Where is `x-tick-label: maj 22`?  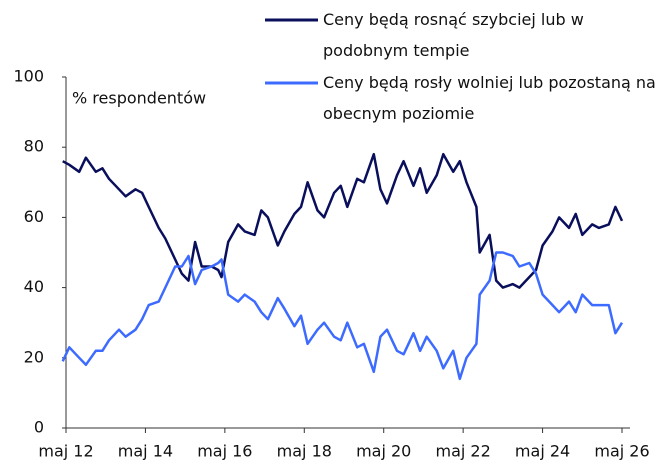
x-tick-label: maj 22 is located at coordinates (463, 451).